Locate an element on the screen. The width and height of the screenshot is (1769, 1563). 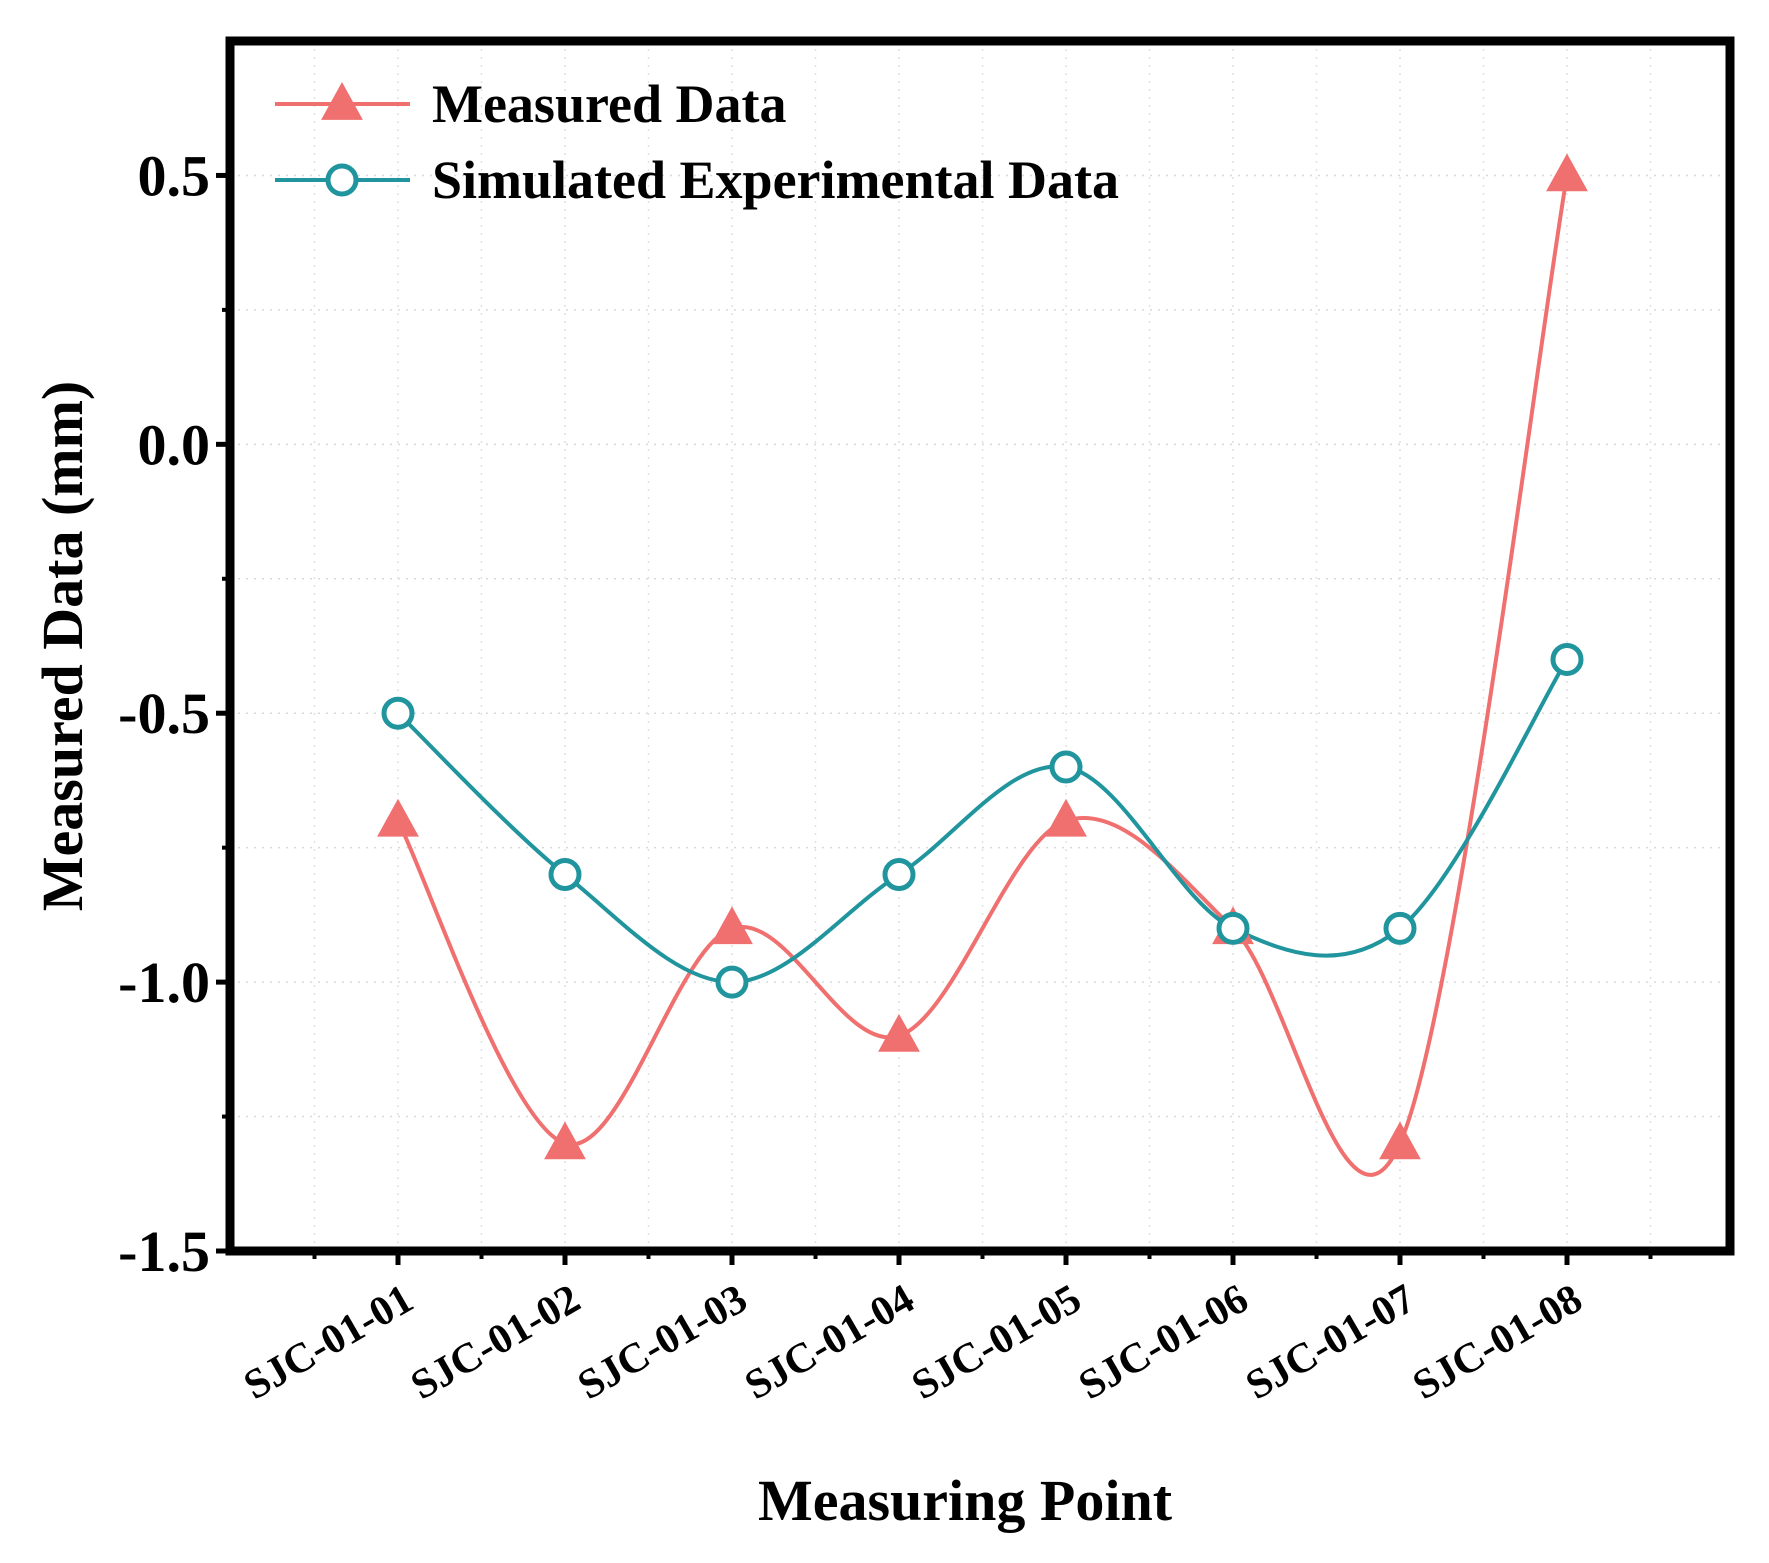
x-tick-label: SJC-01-06 is located at coordinates (1163, 1342).